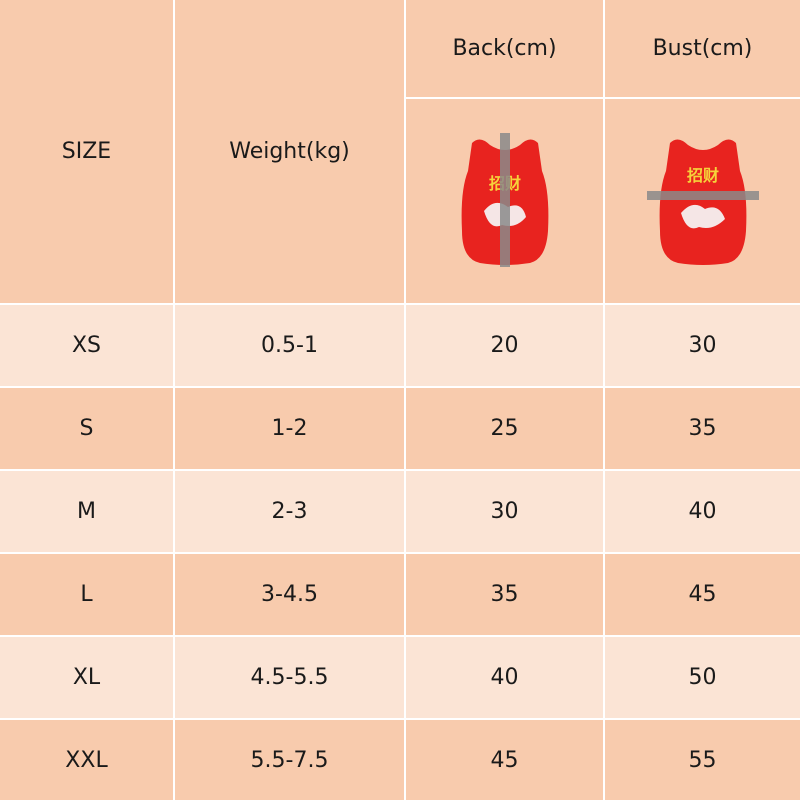 The image size is (800, 800). Describe the element at coordinates (702, 345) in the screenshot. I see `cell-bust: 30` at that location.